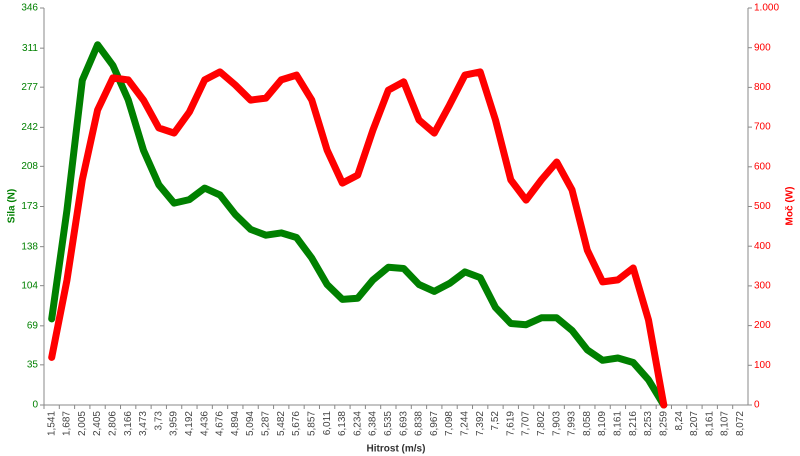 The image size is (800, 456). Describe the element at coordinates (29, 206) in the screenshot. I see `y-tick-label: 173` at that location.